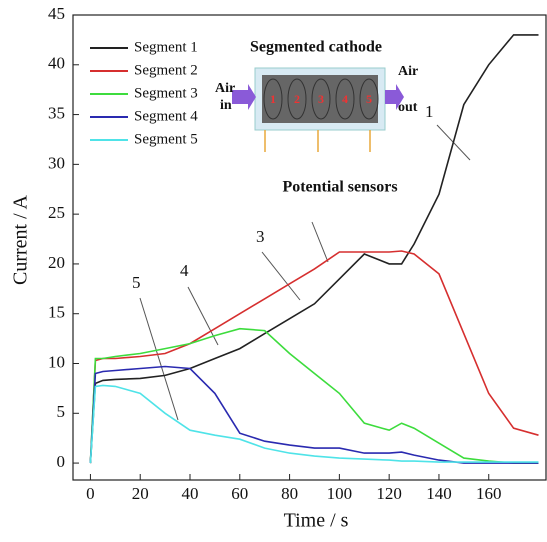 Image resolution: width=547 pixels, height=542 pixels. What do you see at coordinates (408, 107) in the screenshot?
I see `air-out: out` at bounding box center [408, 107].